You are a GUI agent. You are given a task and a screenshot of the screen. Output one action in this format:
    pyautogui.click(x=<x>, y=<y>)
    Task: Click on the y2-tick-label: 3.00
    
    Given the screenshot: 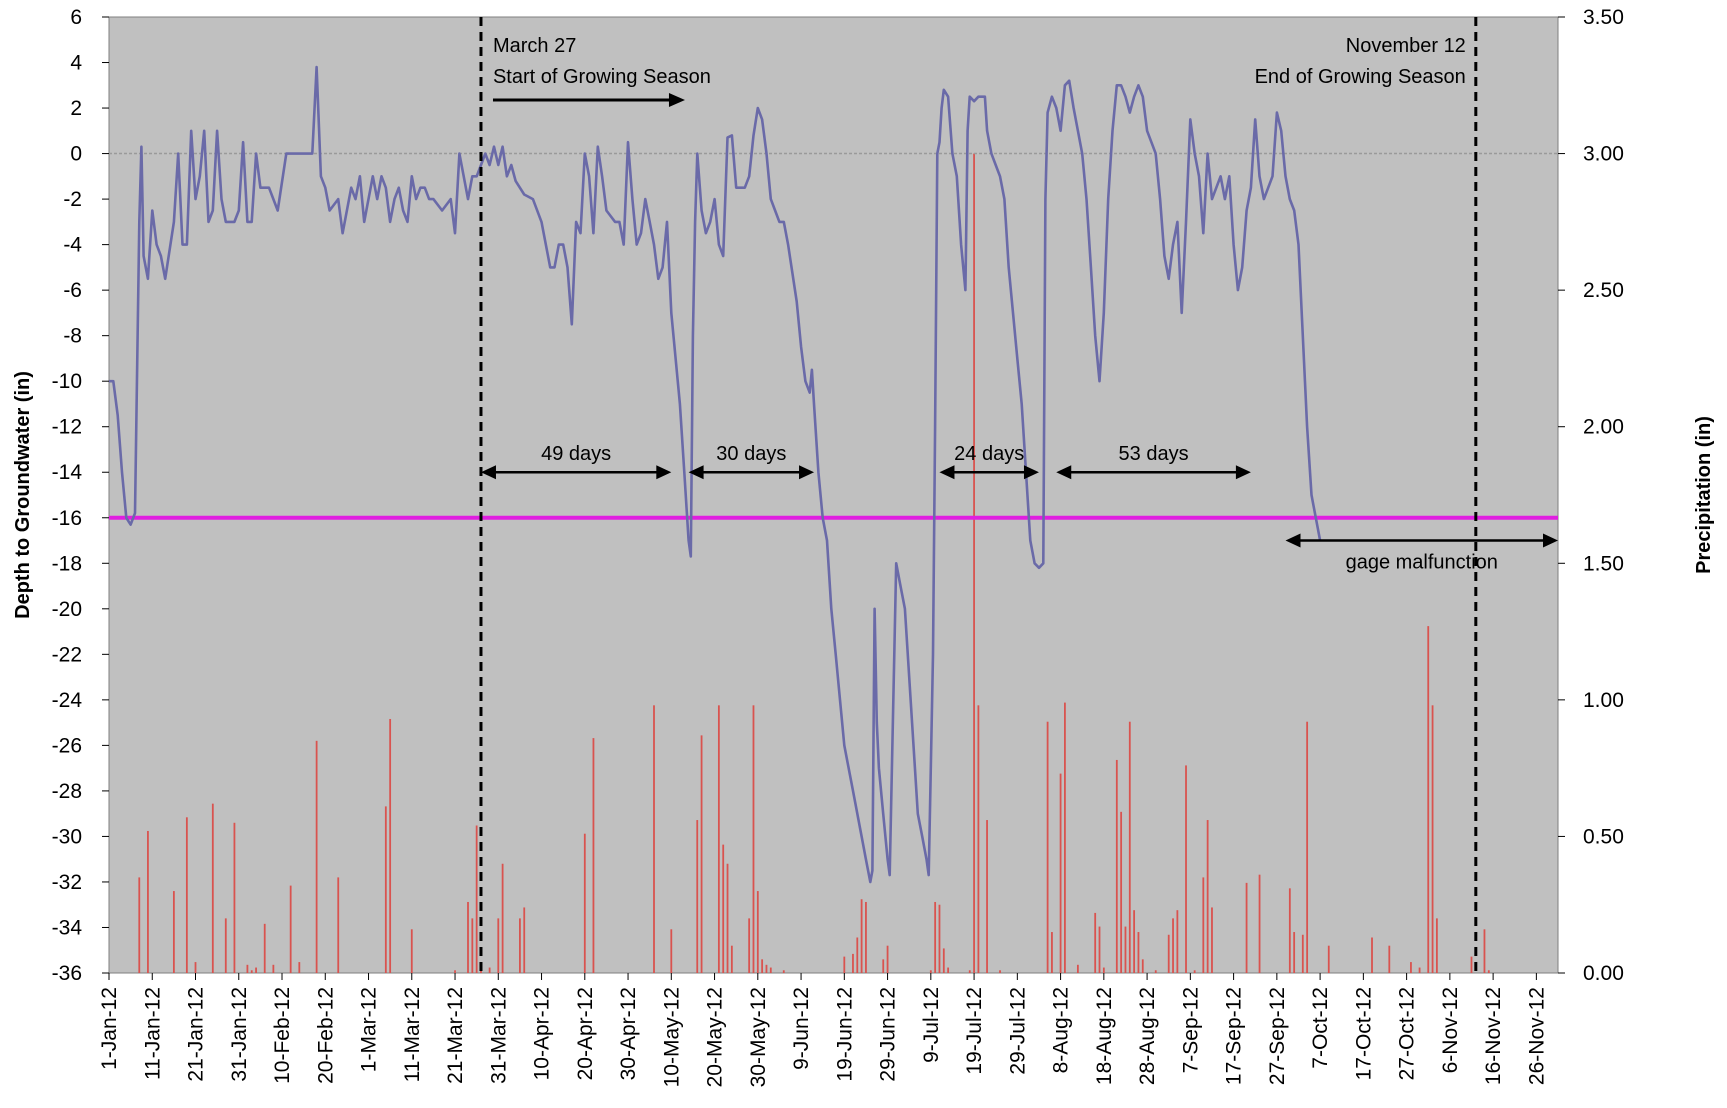 What is the action you would take?
    pyautogui.click(x=1603, y=154)
    